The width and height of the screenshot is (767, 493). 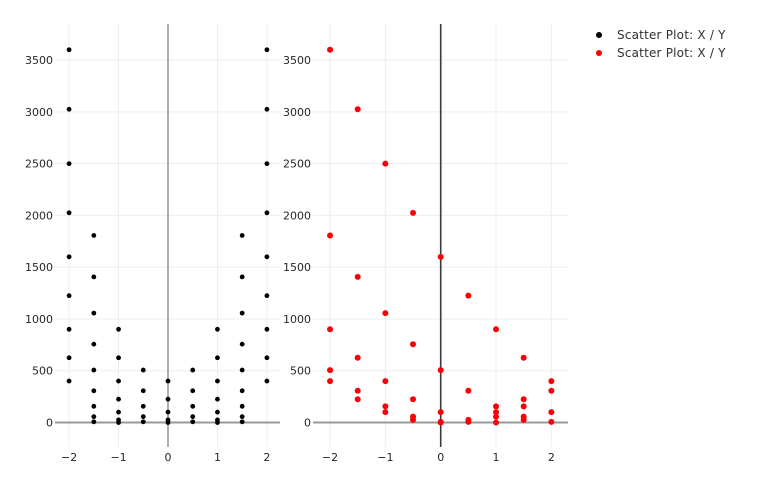 What do you see at coordinates (671, 52) in the screenshot?
I see `legend-label-red: Scatter Plot: X / Y` at bounding box center [671, 52].